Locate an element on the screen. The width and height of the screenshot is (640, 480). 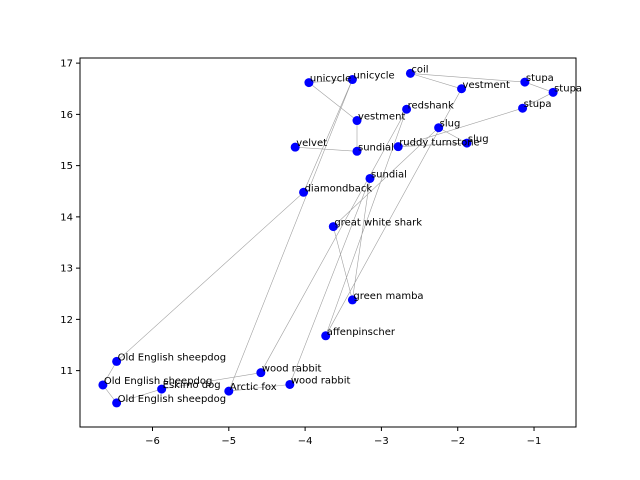
point-label: great white shark is located at coordinates (378, 223).